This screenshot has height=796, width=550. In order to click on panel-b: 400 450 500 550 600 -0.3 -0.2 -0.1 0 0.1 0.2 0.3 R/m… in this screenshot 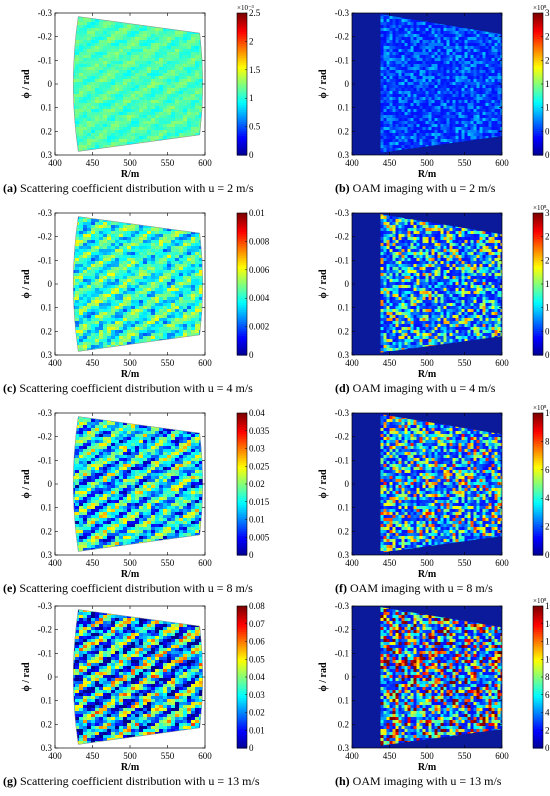, I will do `click(434, 92)`.